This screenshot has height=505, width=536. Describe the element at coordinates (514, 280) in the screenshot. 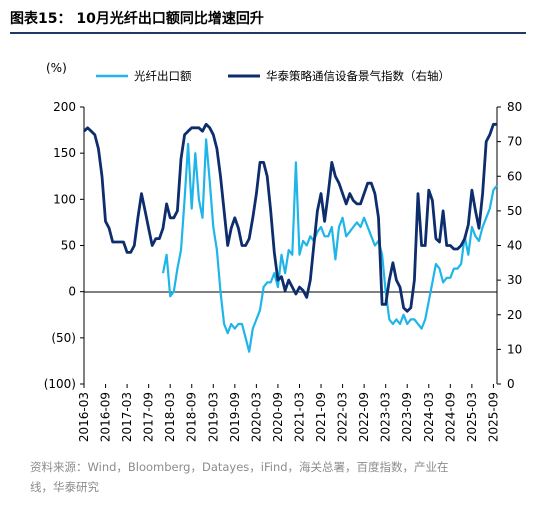

I see `right-tick-label: 30` at that location.